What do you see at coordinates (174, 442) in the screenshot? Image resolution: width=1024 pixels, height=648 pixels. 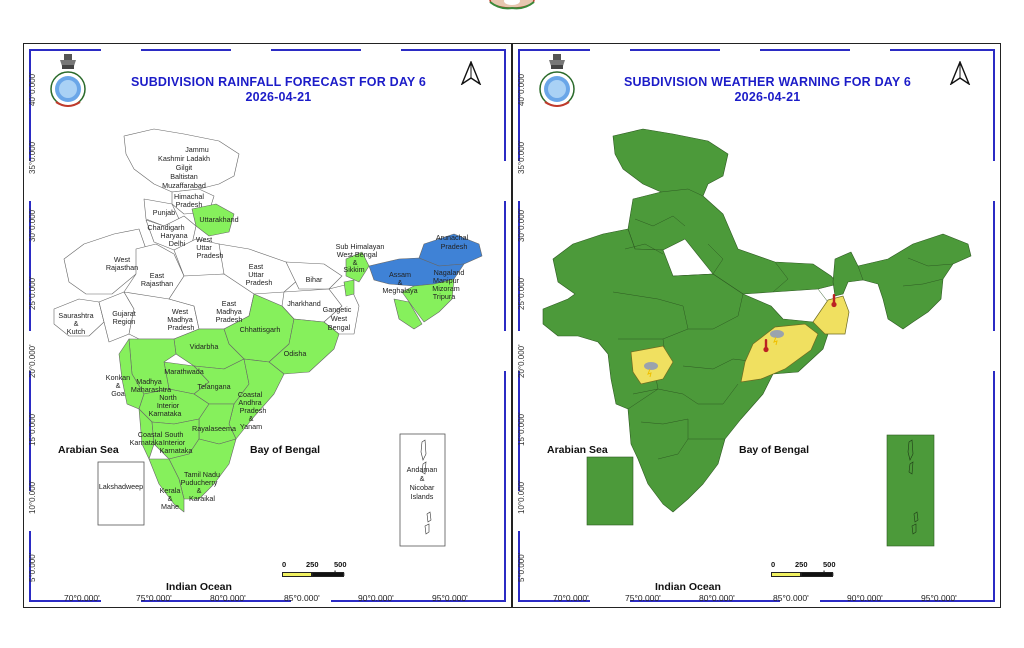 I see `svg-text: Interior` at bounding box center [174, 442].